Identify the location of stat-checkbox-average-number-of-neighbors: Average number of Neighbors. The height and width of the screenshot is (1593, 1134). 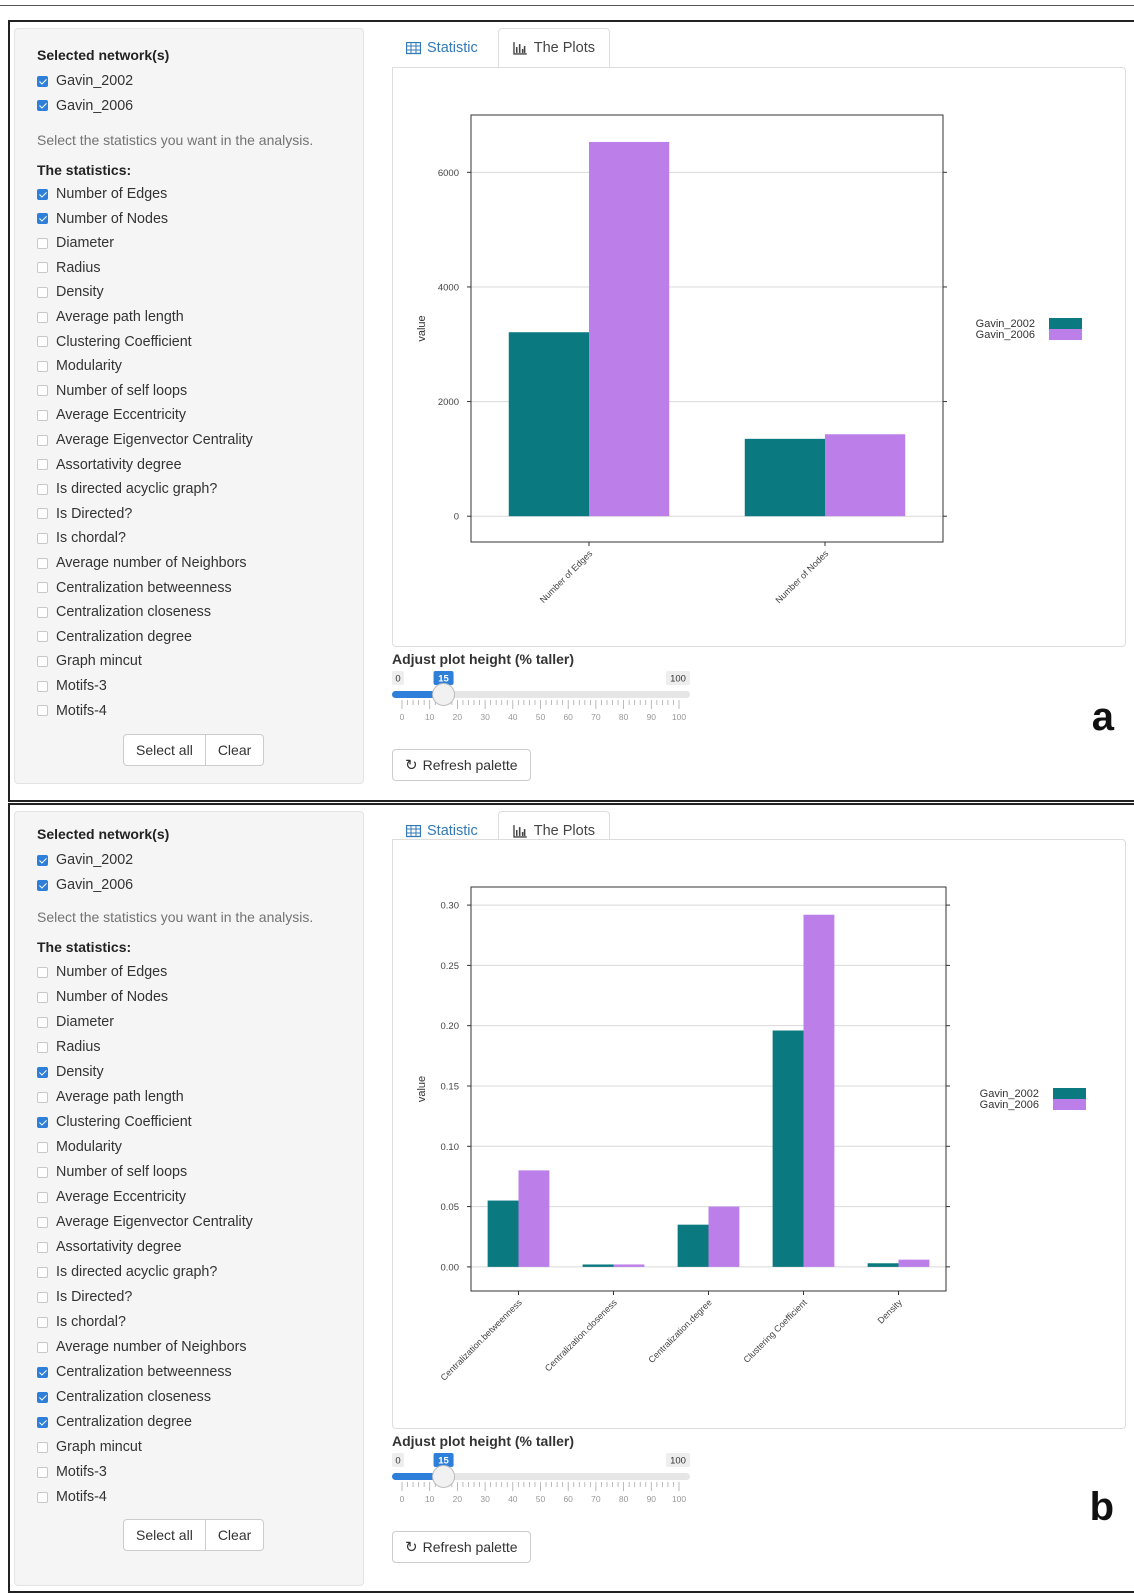
(141, 563).